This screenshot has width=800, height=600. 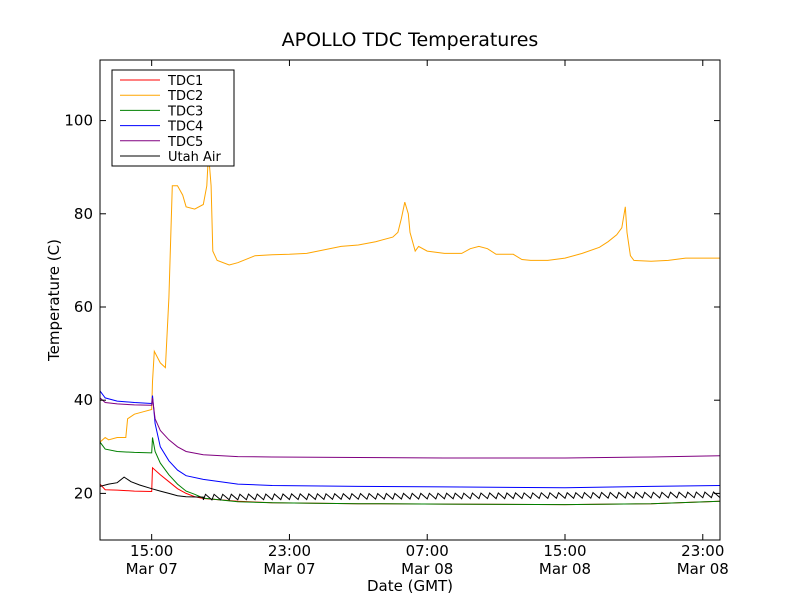 I want to click on legend-label: TDC1, so click(x=185, y=81).